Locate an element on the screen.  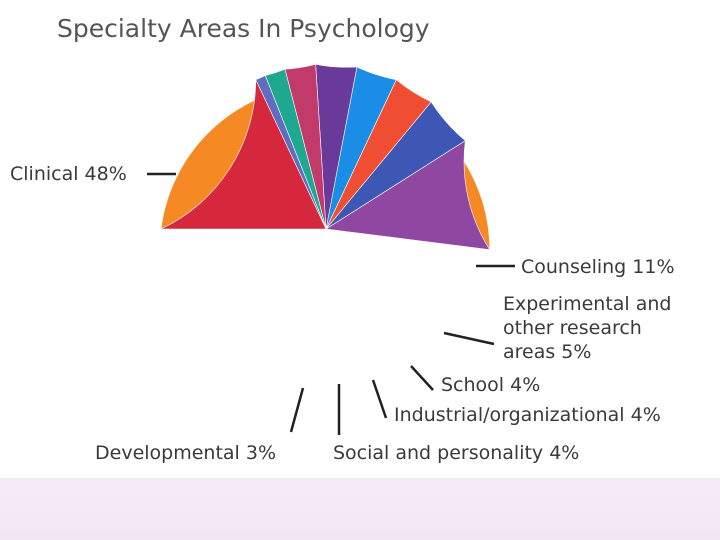
chart-title: Specialty Areas In Psychology is located at coordinates (243, 28).